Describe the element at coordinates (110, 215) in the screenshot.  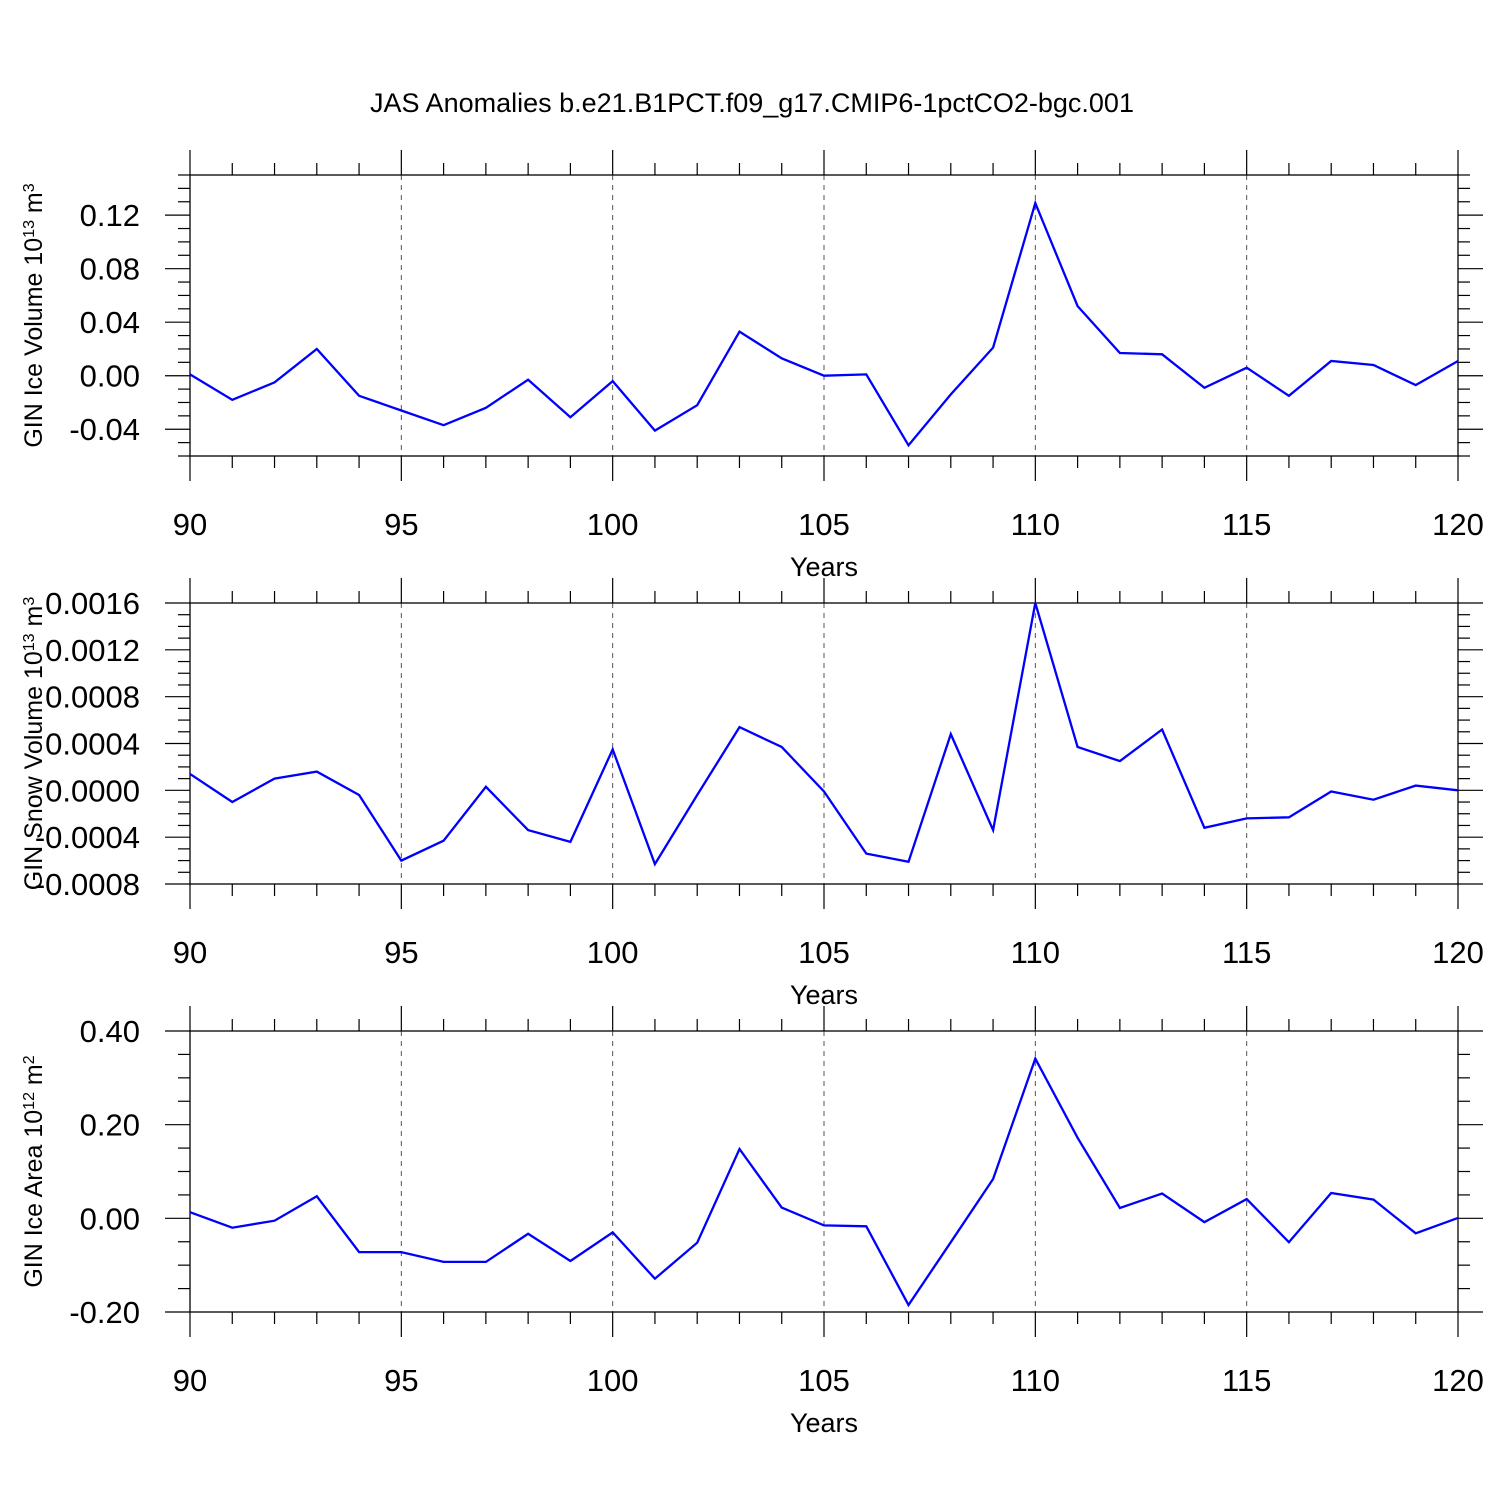
I see `y-tick-label: 0.12` at that location.